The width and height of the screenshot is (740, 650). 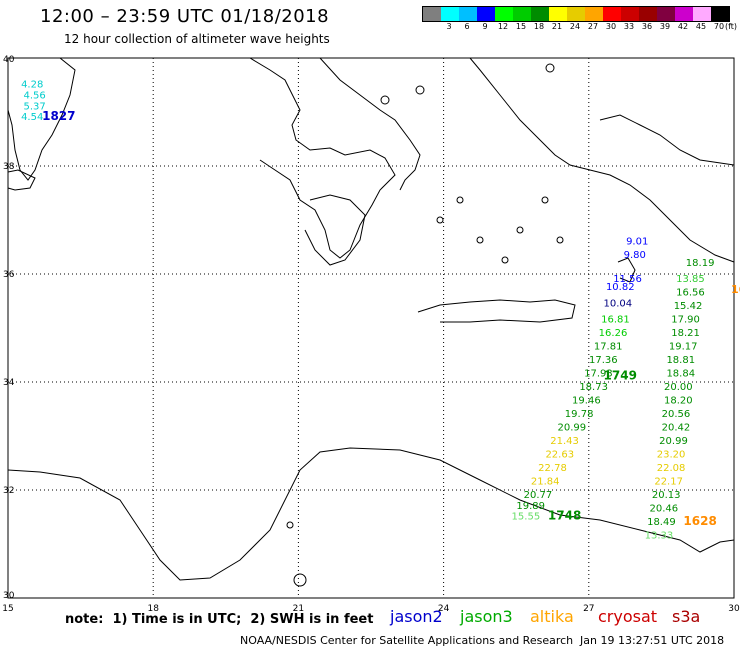 What do you see at coordinates (602, 160) in the screenshot?
I see `coast-turkey` at bounding box center [602, 160].